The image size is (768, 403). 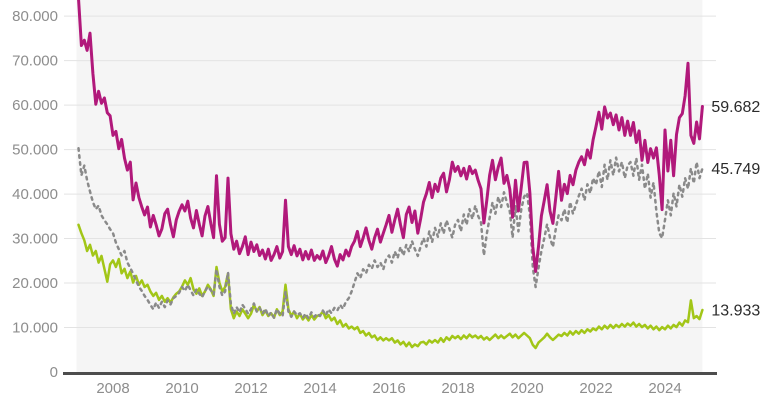 What do you see at coordinates (735, 169) in the screenshot?
I see `end-label-gray-dotted: 45.749` at bounding box center [735, 169].